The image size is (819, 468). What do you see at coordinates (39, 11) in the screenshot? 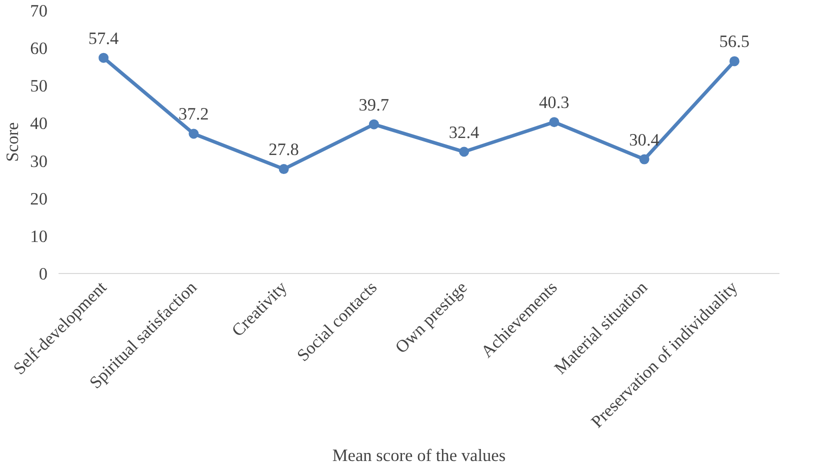
I see `y-tick-label: 70` at bounding box center [39, 11].